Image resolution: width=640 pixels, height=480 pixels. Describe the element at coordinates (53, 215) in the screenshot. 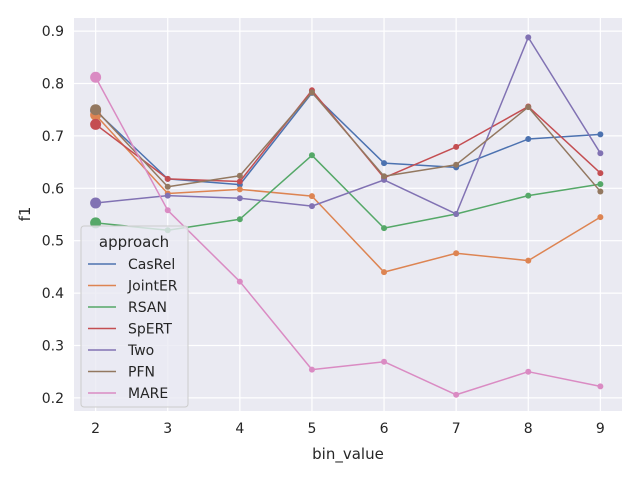

I see `y-tick-labels: 0.2 0.3 0.4 0.5 0.6 0.7 0.8 0.9` at that location.